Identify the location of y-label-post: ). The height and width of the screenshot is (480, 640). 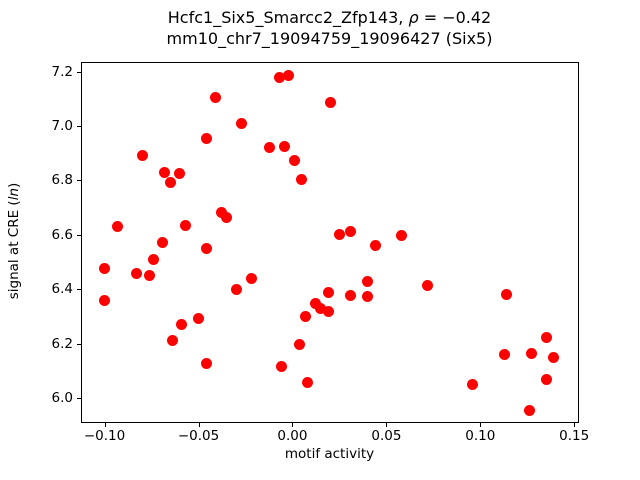
(14, 185).